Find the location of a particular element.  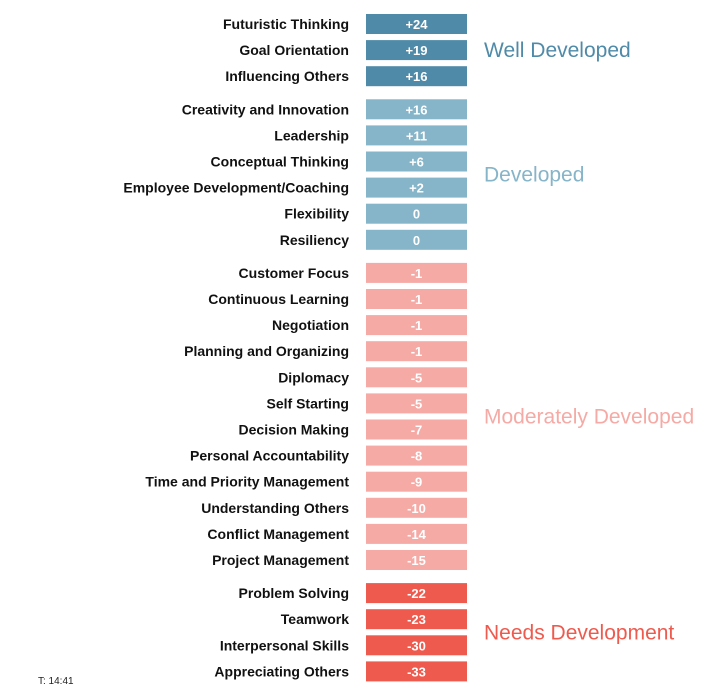

bar-decision-making is located at coordinates (416, 429).